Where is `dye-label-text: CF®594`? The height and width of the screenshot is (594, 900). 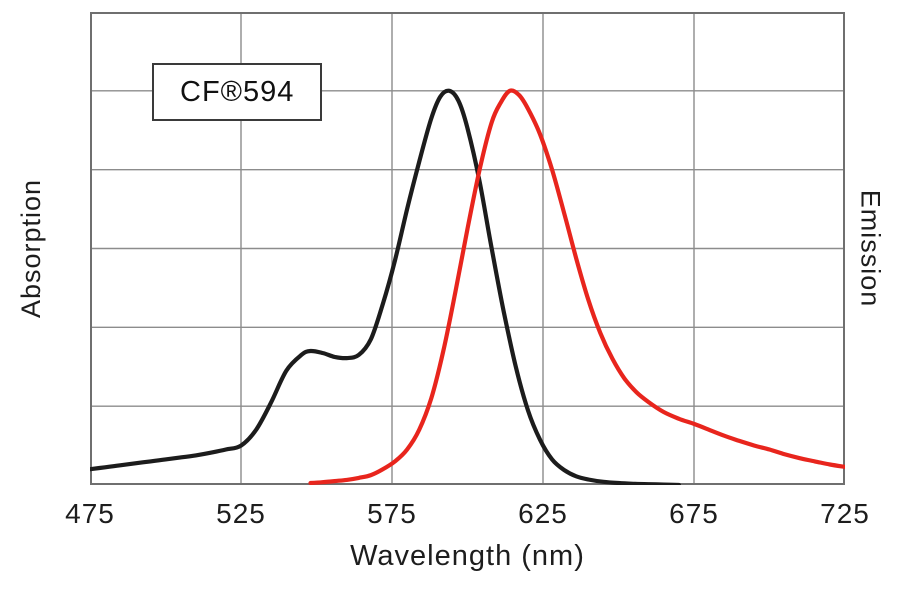
dye-label-text: CF®594 is located at coordinates (237, 91).